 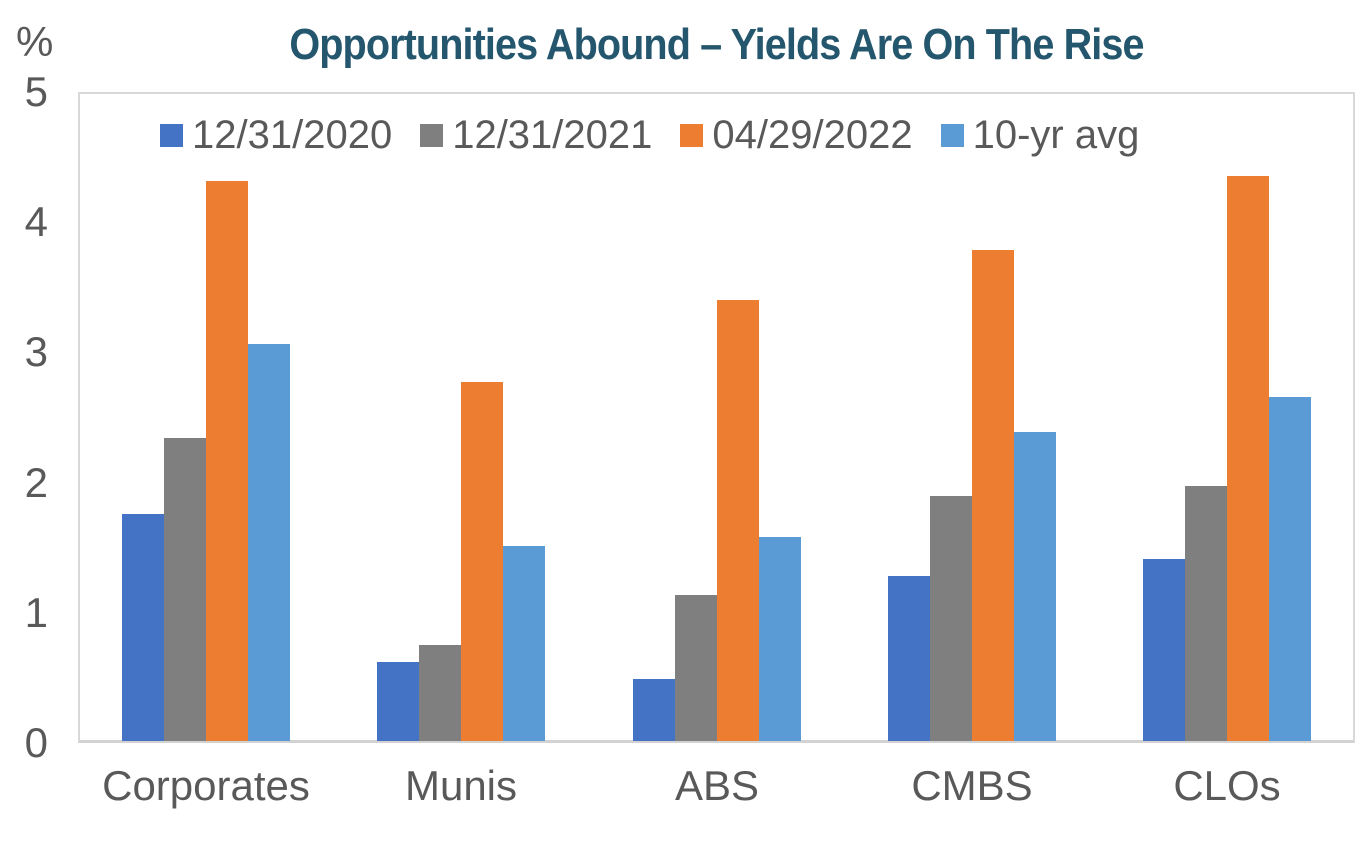 I want to click on bar-munis-12-31-2021, so click(x=440, y=693).